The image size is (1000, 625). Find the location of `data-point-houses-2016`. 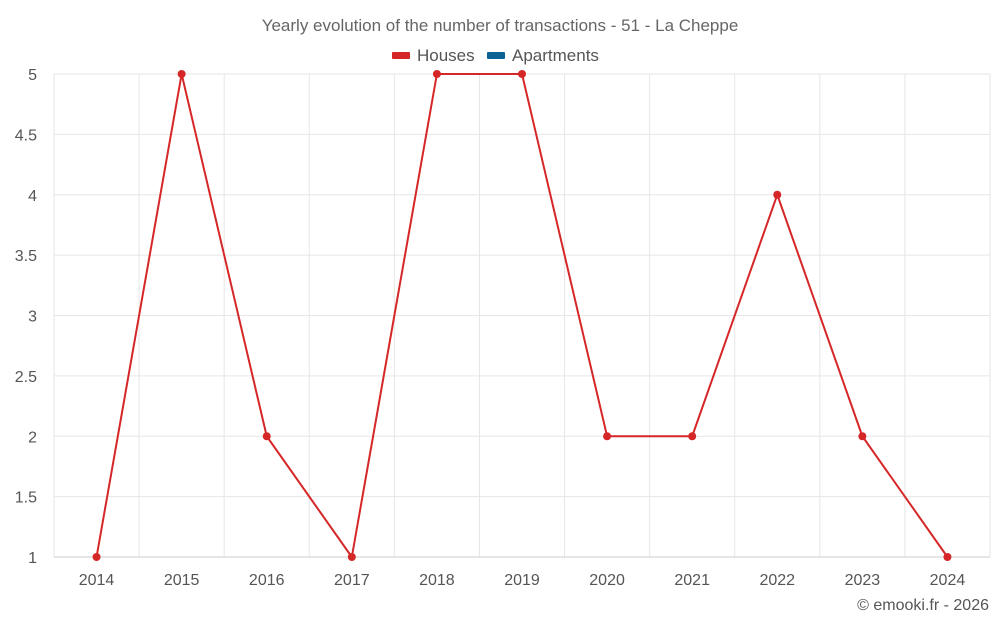

data-point-houses-2016 is located at coordinates (266, 436).